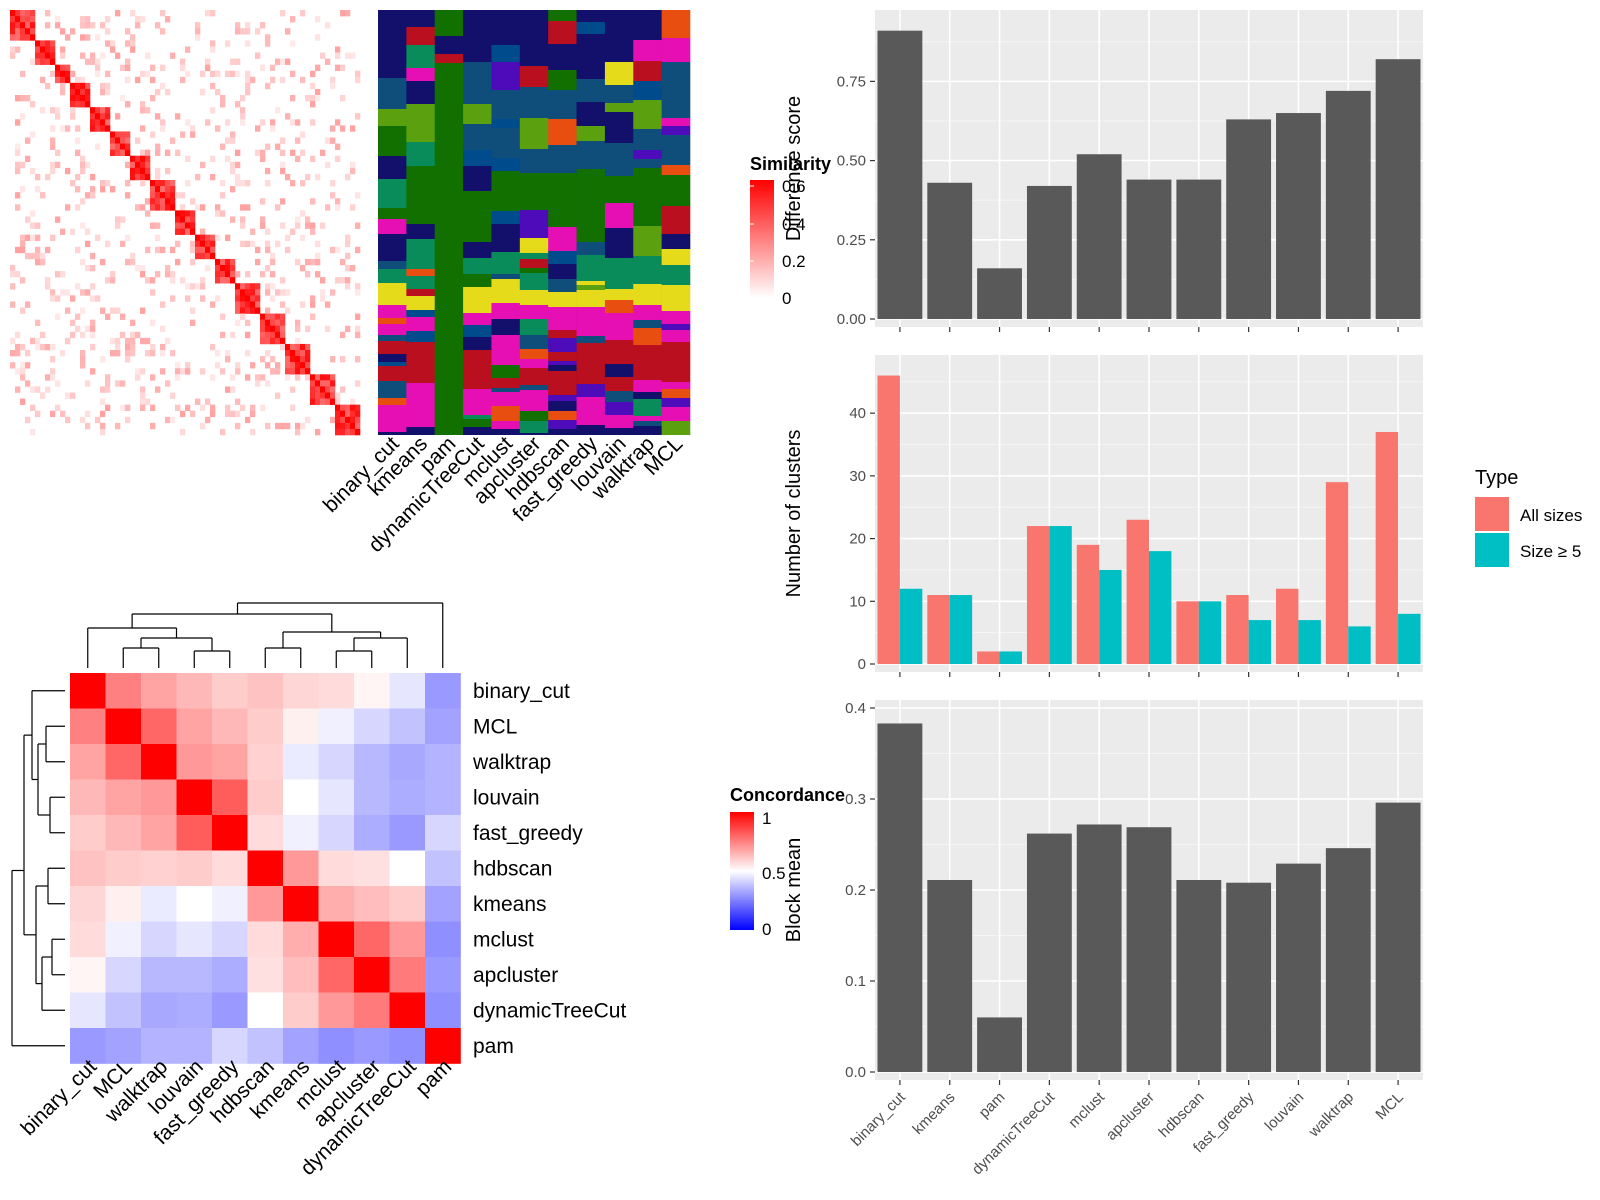  I want to click on y-tick-label: 0.2, so click(855, 890).